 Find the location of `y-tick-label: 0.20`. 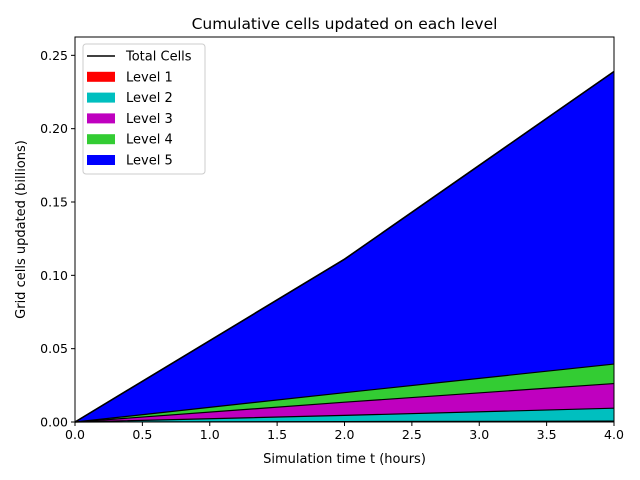

y-tick-label: 0.20 is located at coordinates (54, 128).